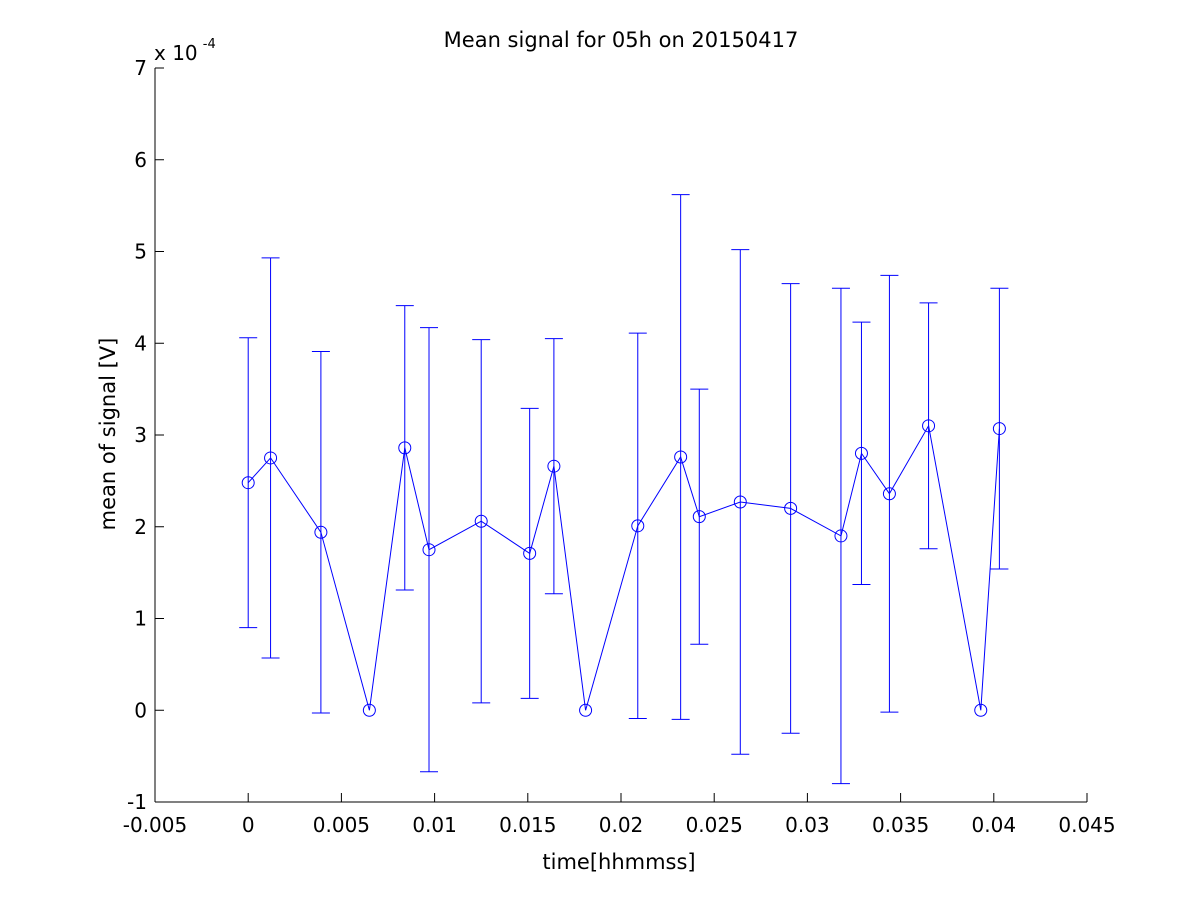 Image resolution: width=1200 pixels, height=901 pixels. What do you see at coordinates (155, 825) in the screenshot?
I see `x-tick-label: -0.005` at bounding box center [155, 825].